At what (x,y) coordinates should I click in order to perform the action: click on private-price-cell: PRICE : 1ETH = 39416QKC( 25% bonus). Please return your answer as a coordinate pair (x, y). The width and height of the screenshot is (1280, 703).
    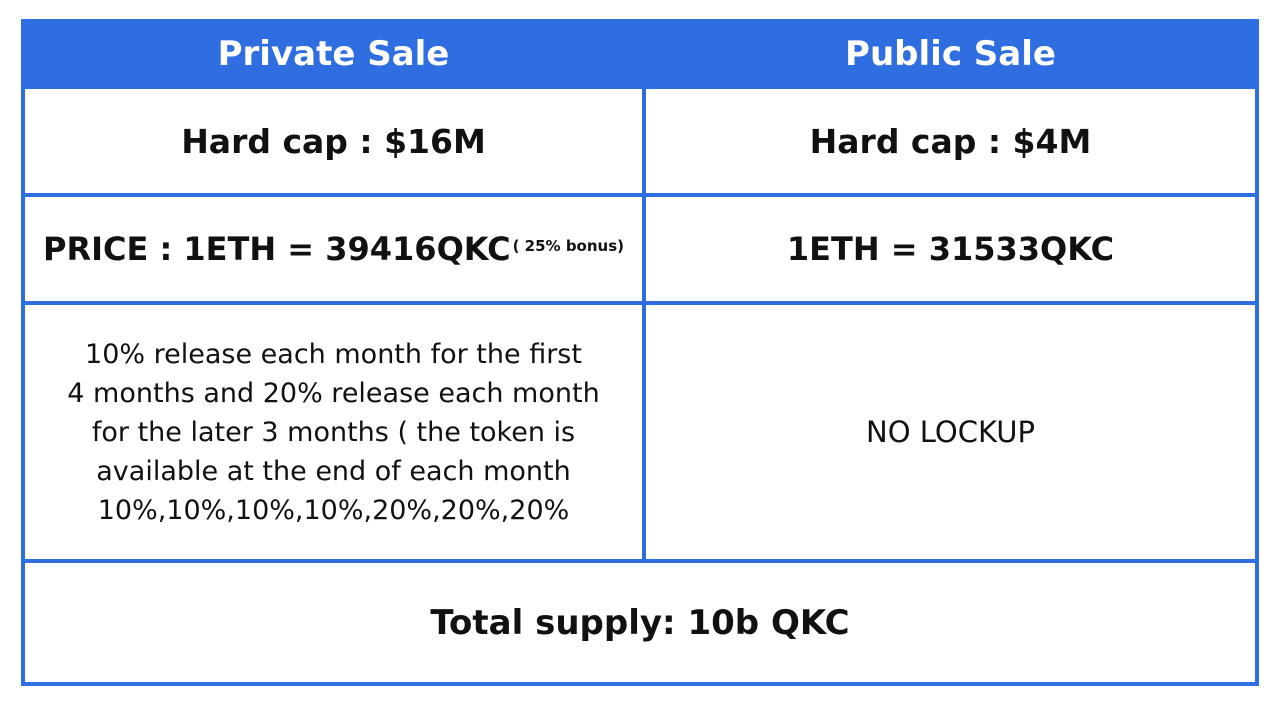
    Looking at the image, I should click on (333, 249).